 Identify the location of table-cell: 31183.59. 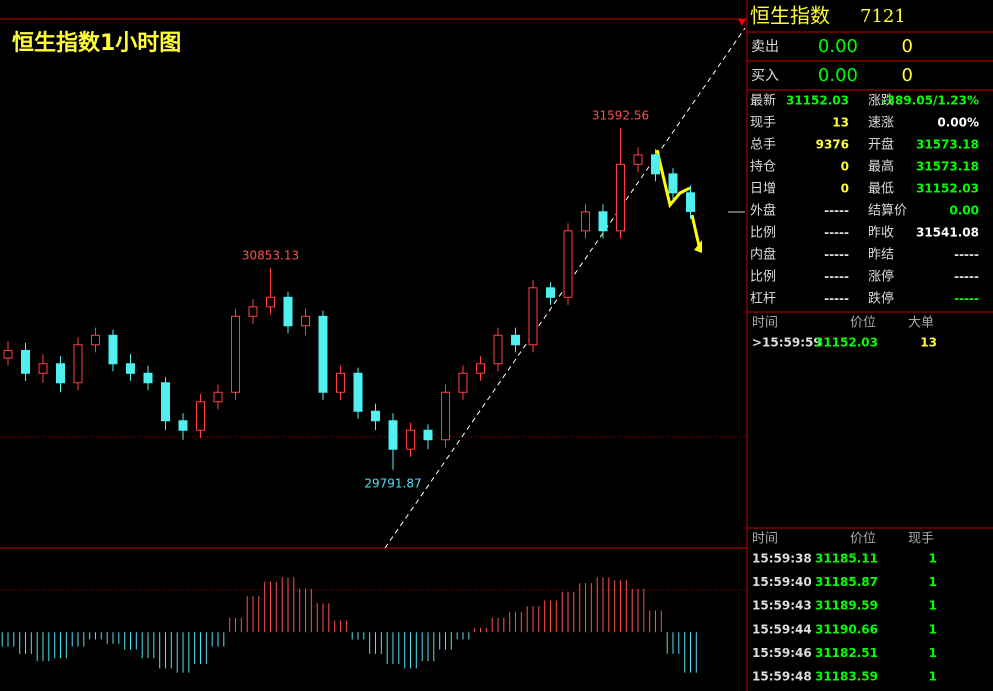
(846, 677).